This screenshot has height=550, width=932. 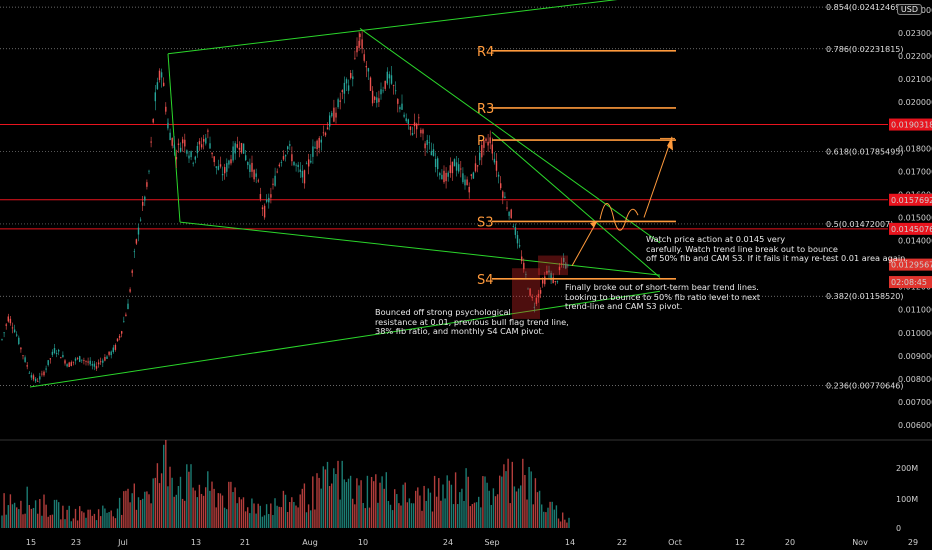 I want to click on countdown-badge-bg, so click(x=910, y=282).